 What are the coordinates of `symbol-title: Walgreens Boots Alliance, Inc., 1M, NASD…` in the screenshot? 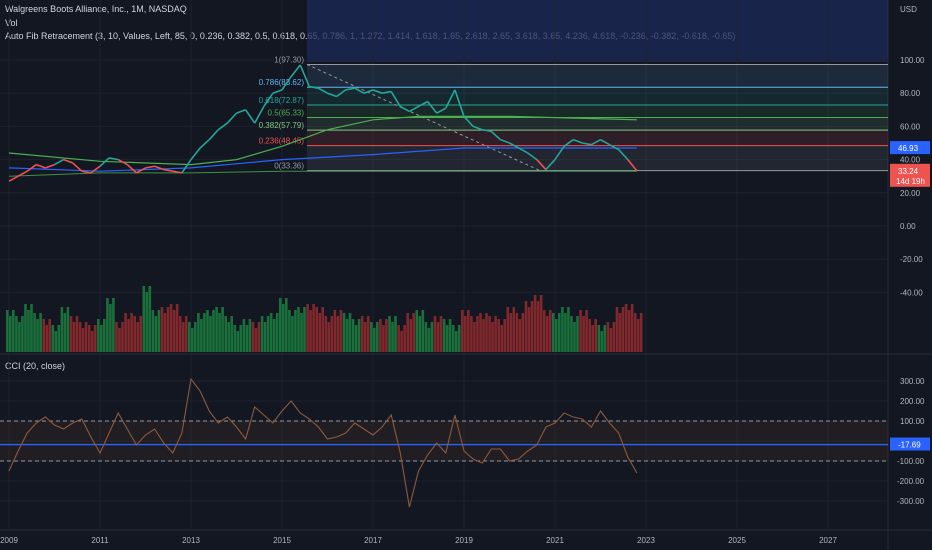 It's located at (96, 9).